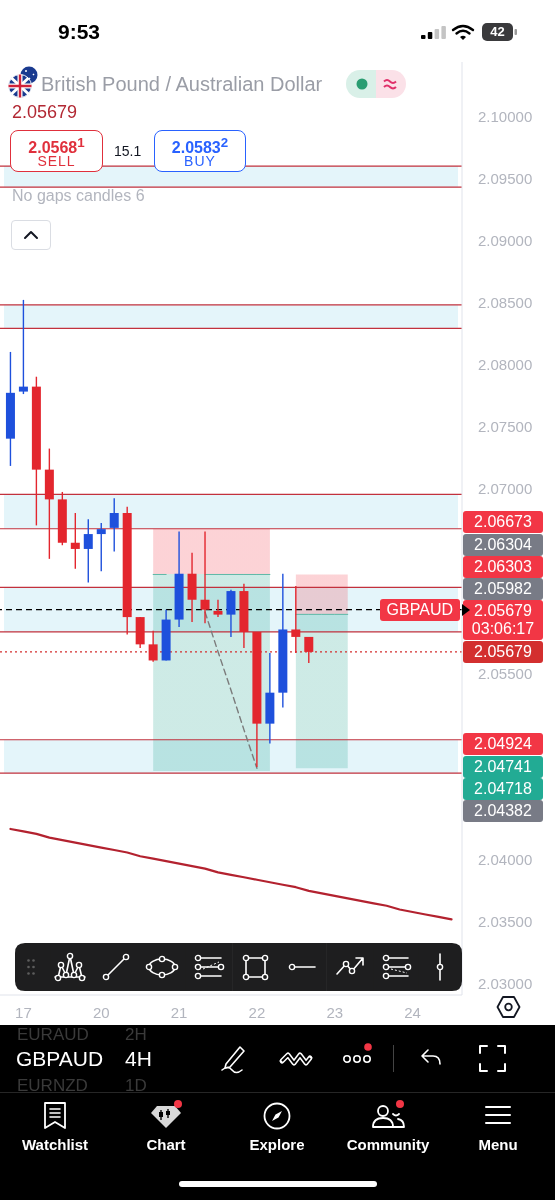 This screenshot has width=555, height=1200. I want to click on text: 9:53, so click(79, 32).